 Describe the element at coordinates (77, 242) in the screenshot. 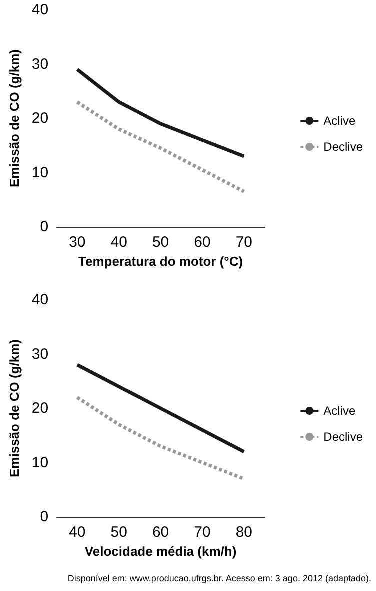

I see `x-tick-label: 30` at that location.